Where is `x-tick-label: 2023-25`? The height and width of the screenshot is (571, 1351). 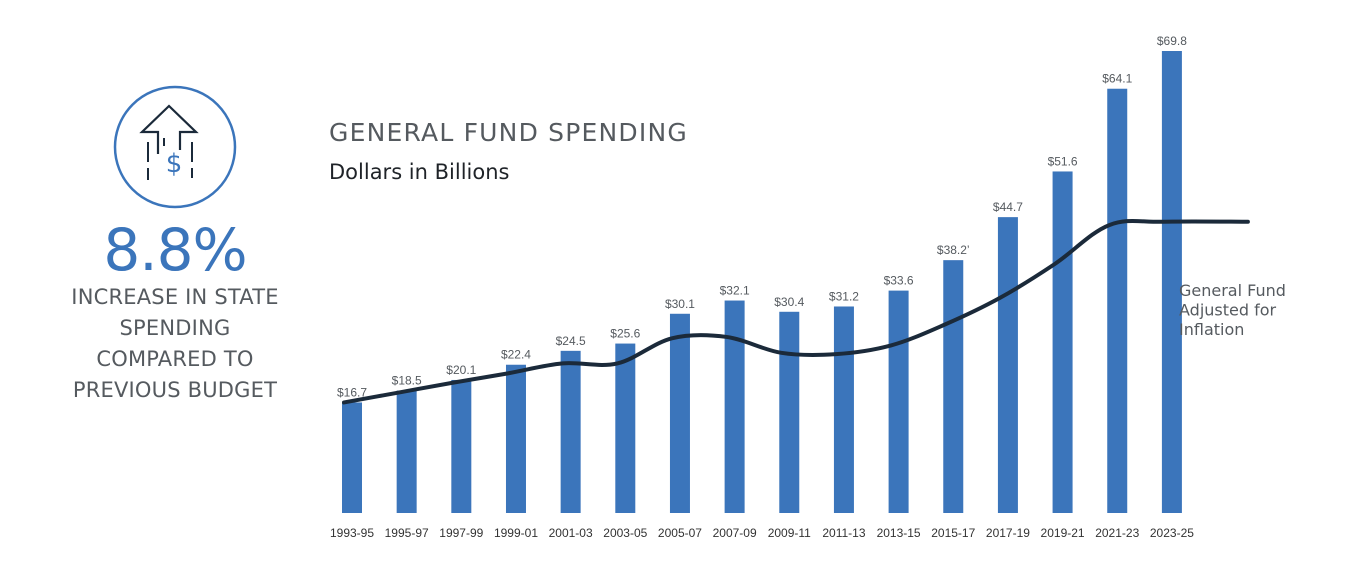
x-tick-label: 2023-25 is located at coordinates (1172, 533).